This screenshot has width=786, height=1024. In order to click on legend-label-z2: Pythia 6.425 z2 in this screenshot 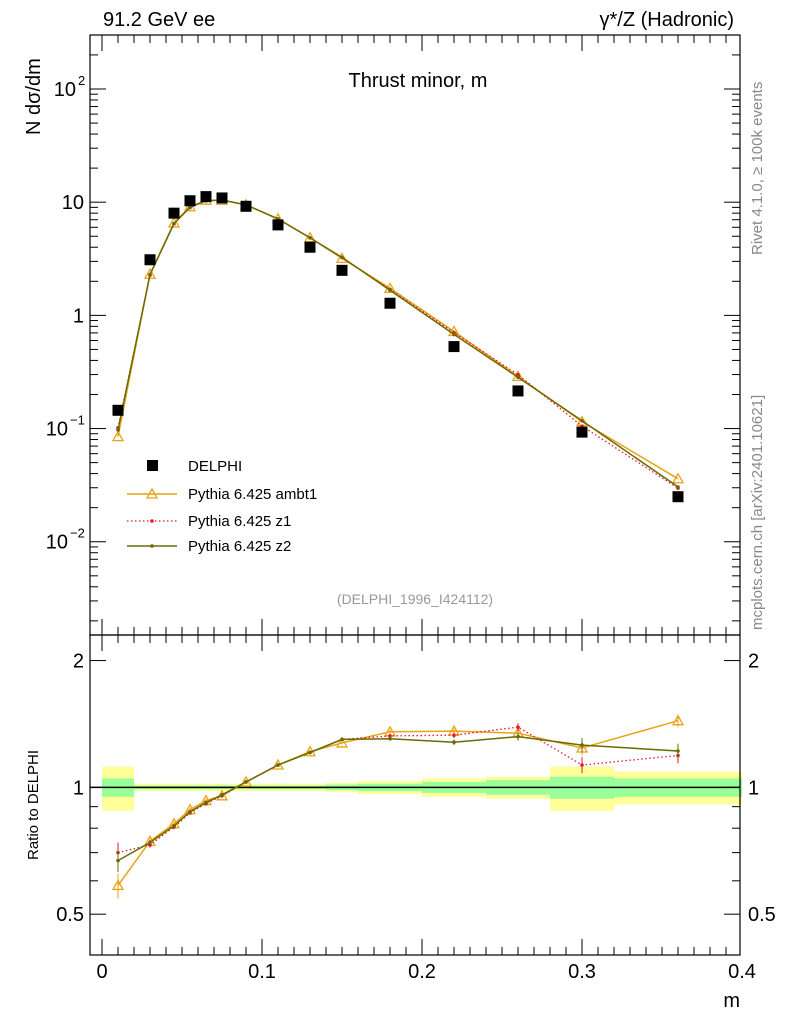, I will do `click(239, 546)`.